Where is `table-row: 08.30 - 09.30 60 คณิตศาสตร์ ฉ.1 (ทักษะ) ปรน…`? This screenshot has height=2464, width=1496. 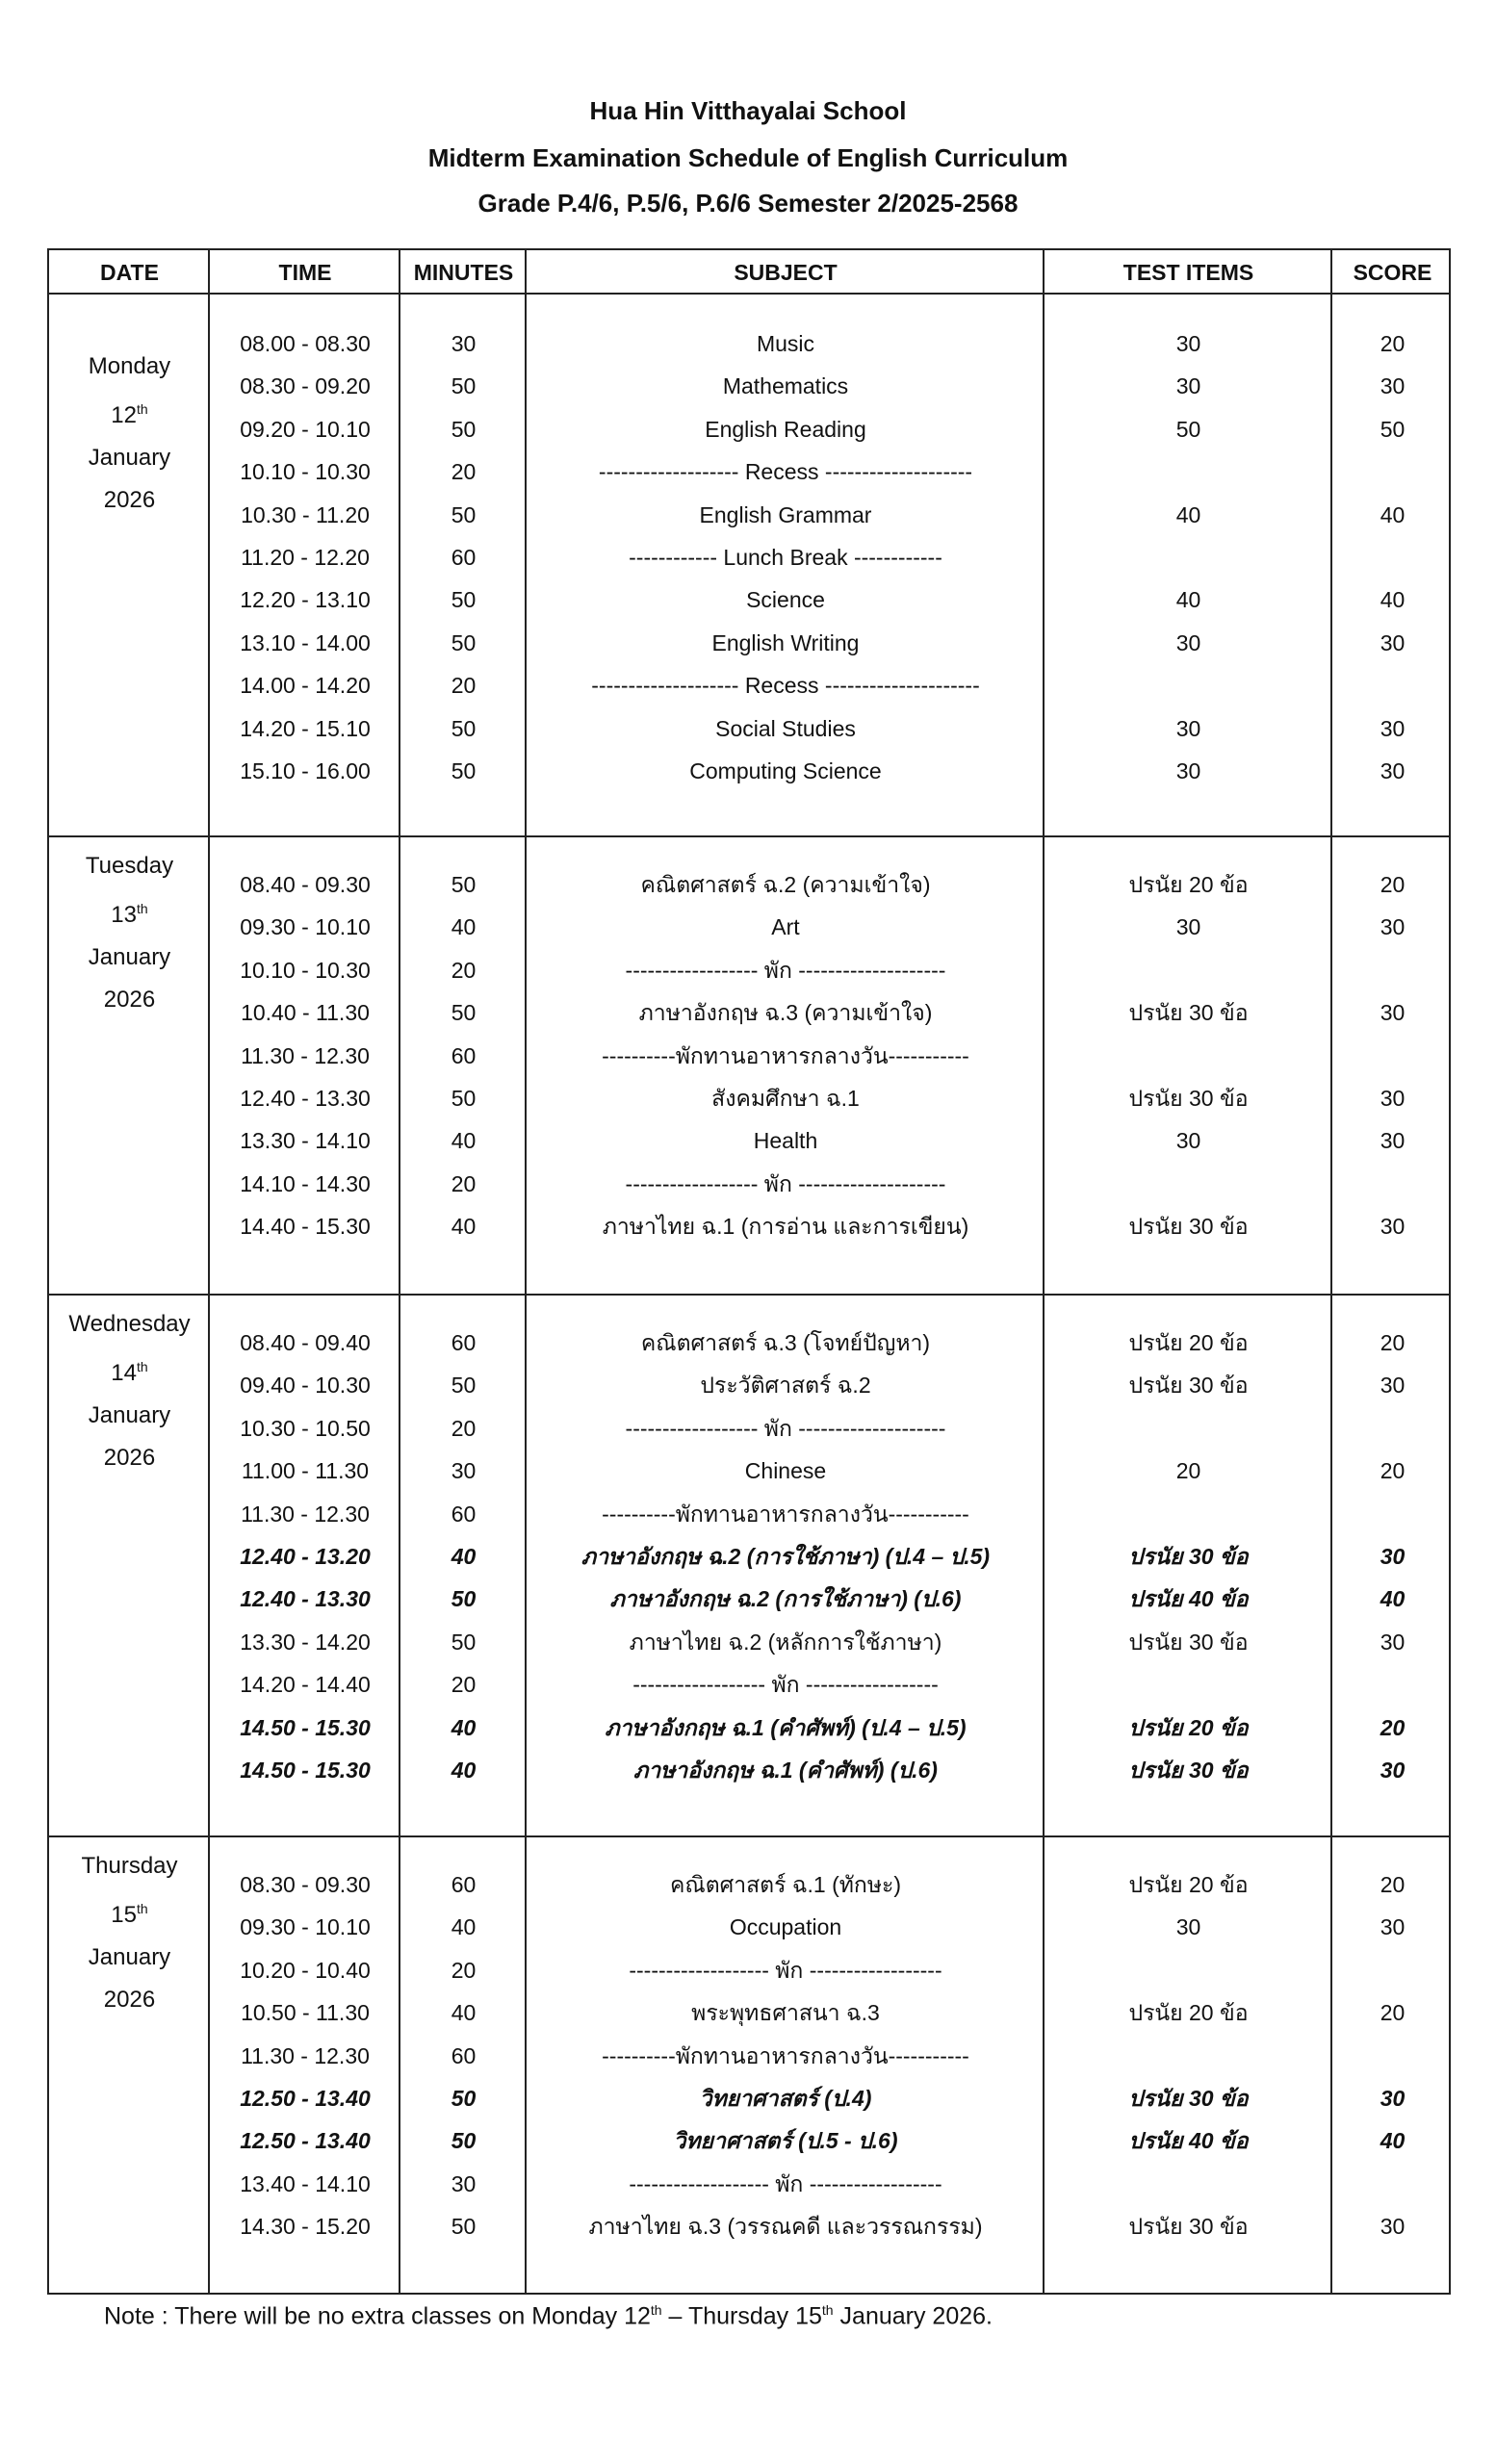
table-row: 08.30 - 09.30 60 คณิตศาสตร์ ฉ.1 (ทักษะ) ปรน… is located at coordinates (749, 1884).